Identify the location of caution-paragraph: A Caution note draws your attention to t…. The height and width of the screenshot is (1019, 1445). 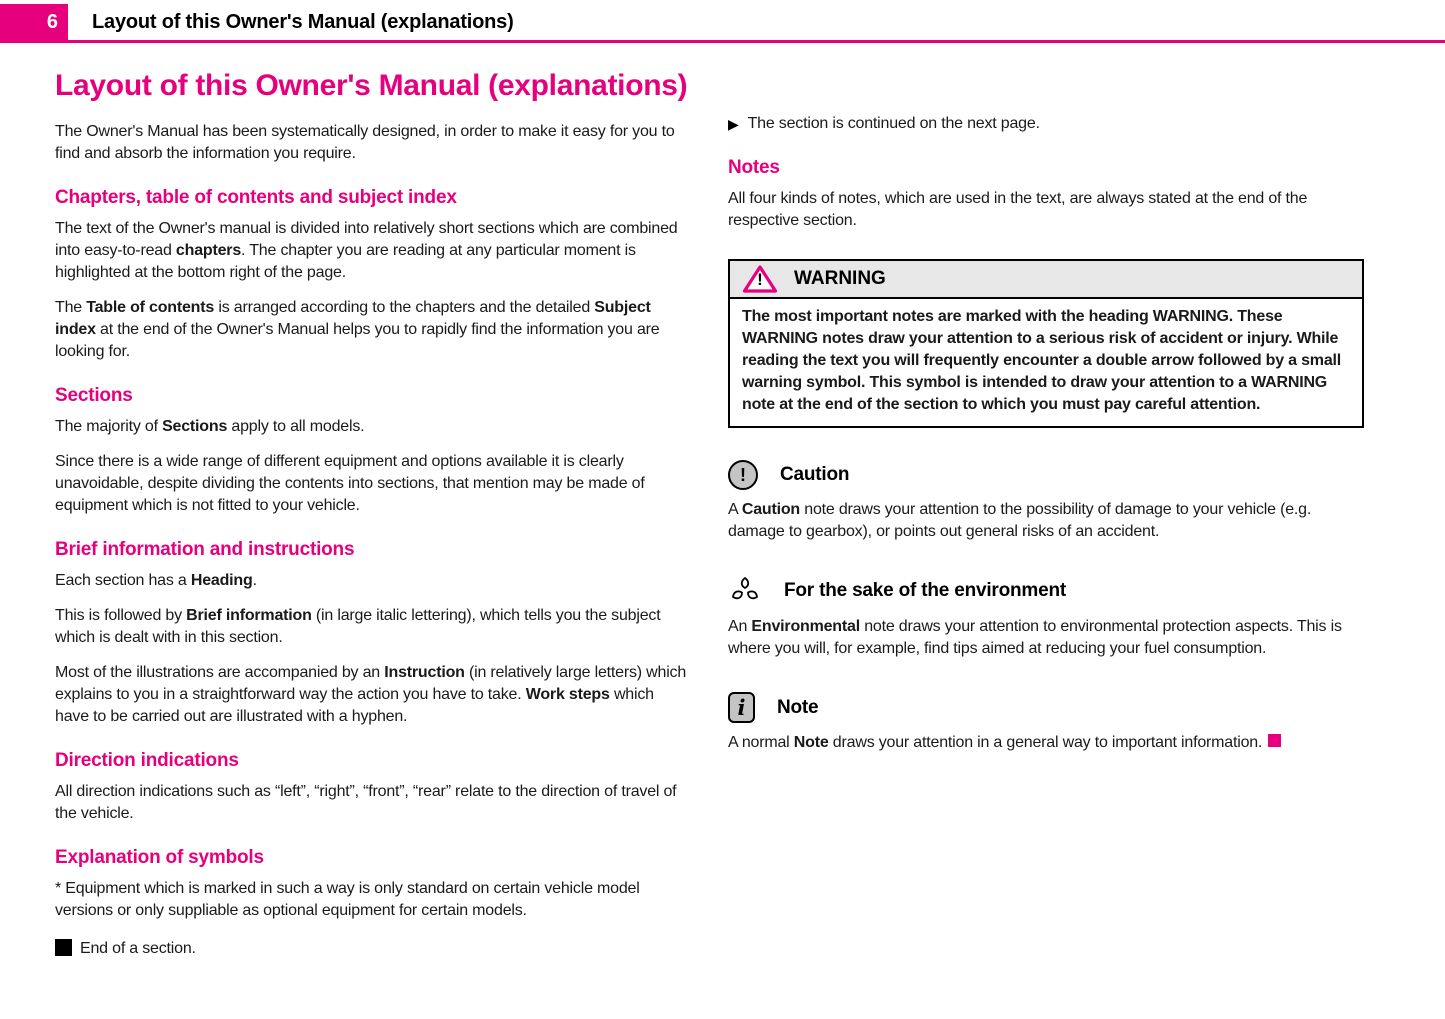
(1020, 520).